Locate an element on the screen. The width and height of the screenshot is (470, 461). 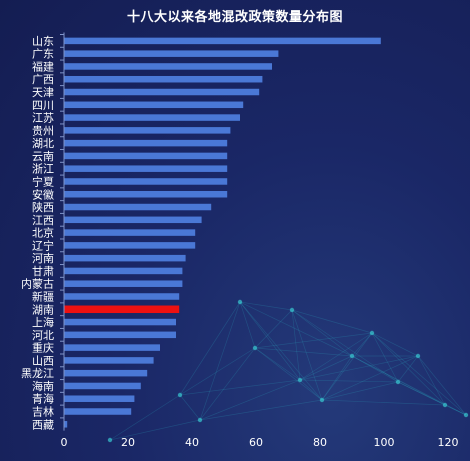
category-label: 吉林 is located at coordinates (43, 412).